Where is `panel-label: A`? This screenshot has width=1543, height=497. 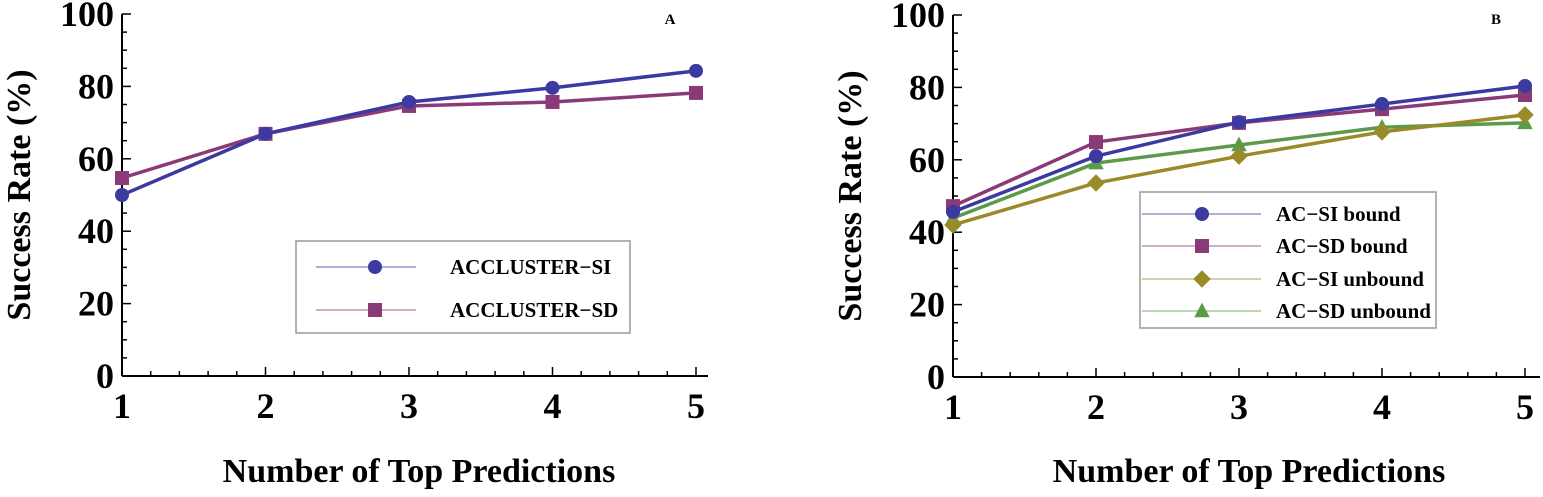
panel-label: A is located at coordinates (670, 20).